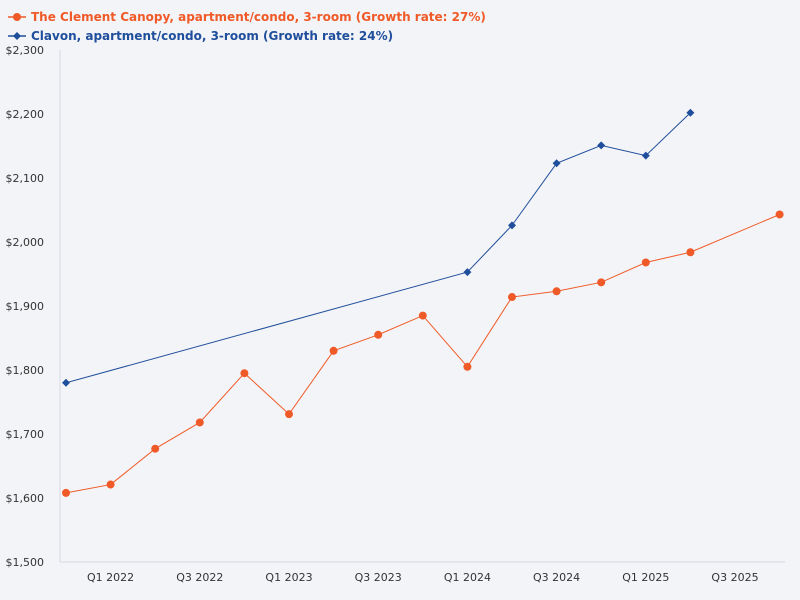 This screenshot has width=800, height=600. Describe the element at coordinates (25, 562) in the screenshot. I see `y-tick-label: $1,500` at that location.